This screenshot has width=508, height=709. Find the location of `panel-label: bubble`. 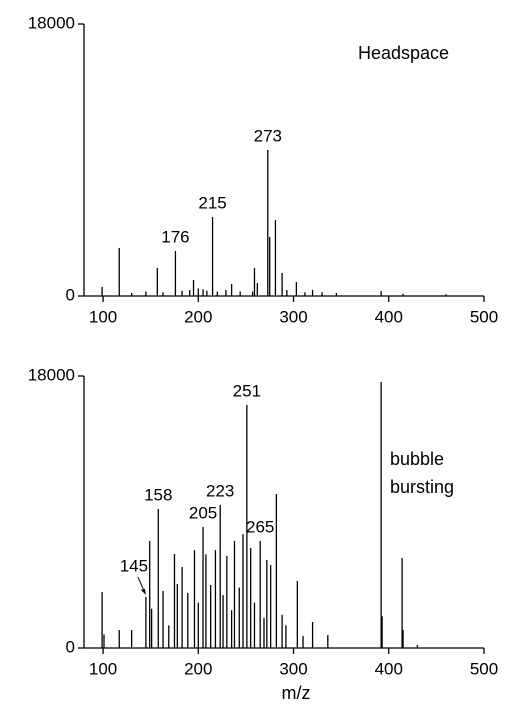

panel-label: bubble is located at coordinates (417, 459).